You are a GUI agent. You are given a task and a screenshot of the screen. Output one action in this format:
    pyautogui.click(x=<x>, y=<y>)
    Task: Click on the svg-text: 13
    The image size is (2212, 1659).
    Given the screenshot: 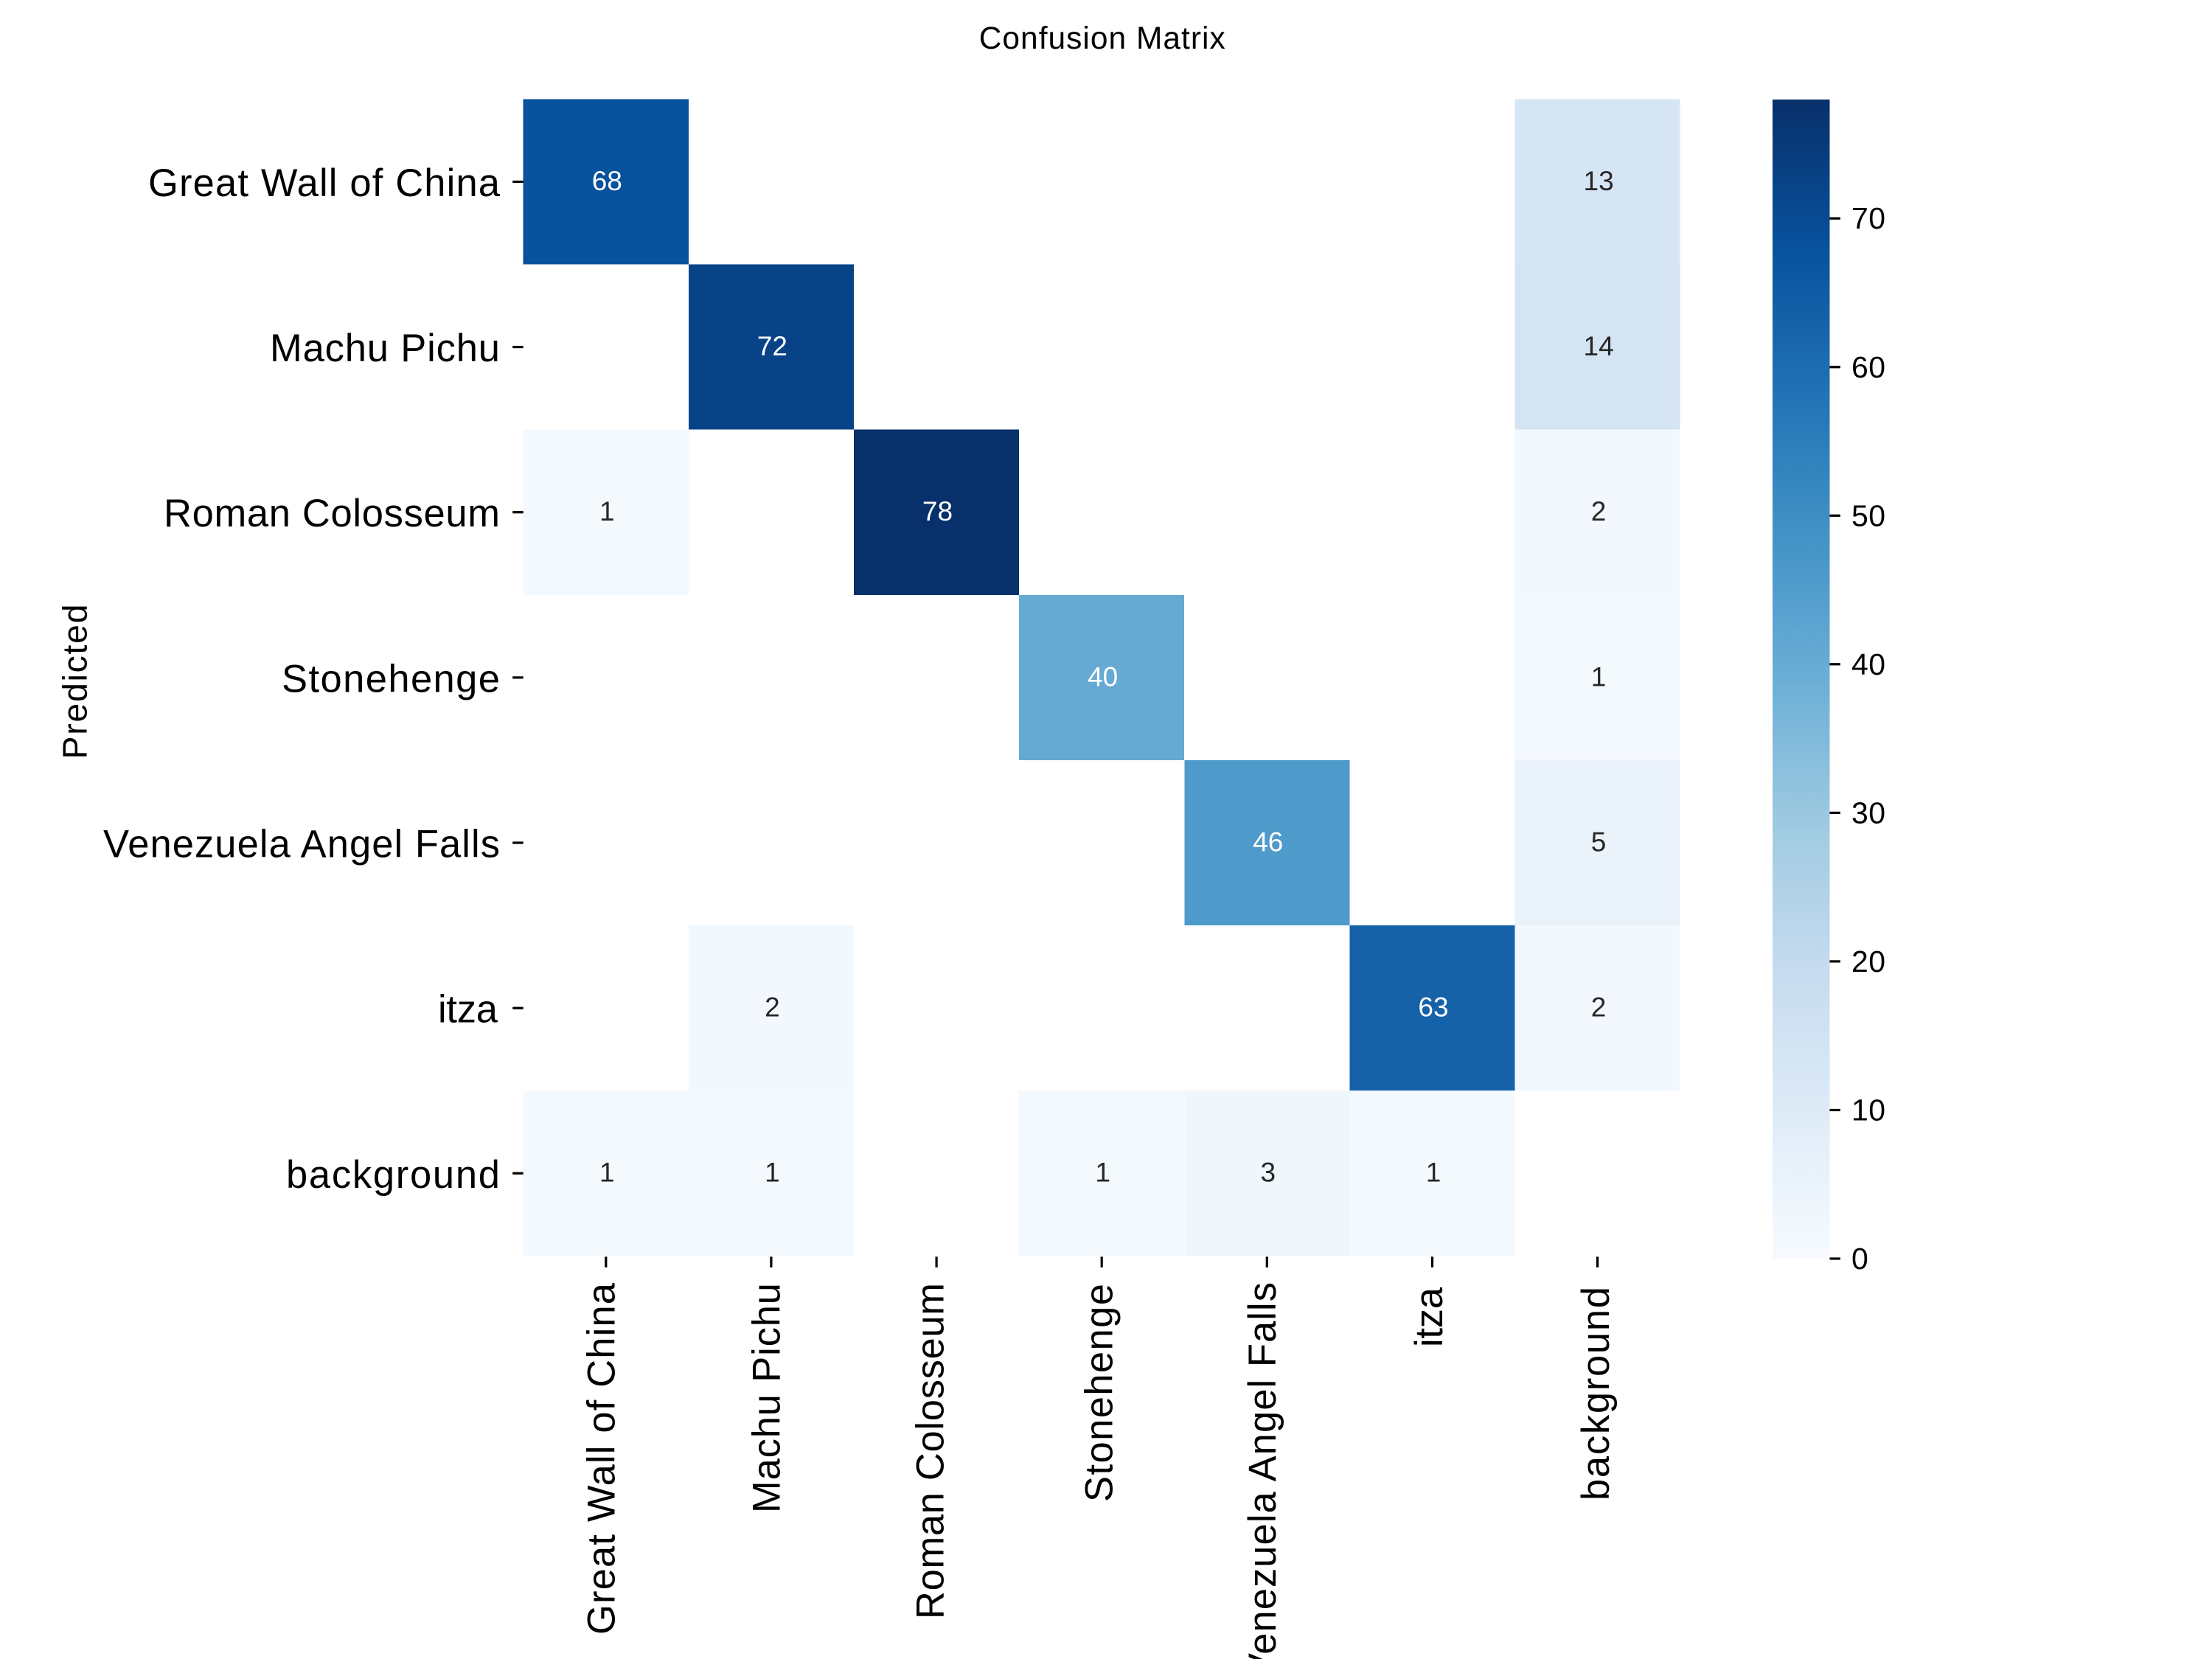 What is the action you would take?
    pyautogui.click(x=1599, y=181)
    